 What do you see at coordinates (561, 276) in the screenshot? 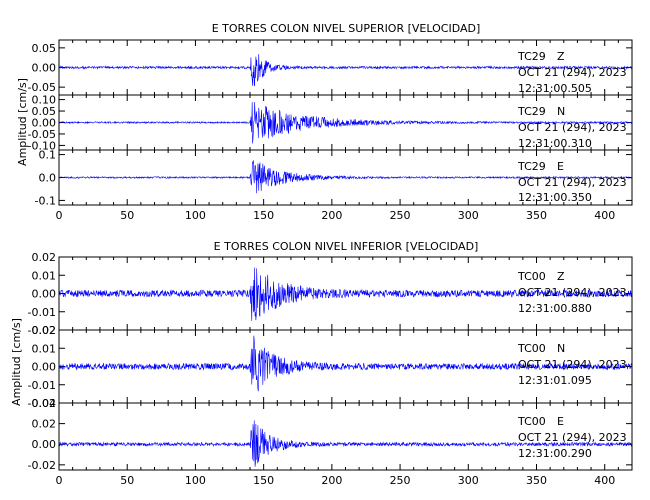
I see `component-label-tc00-z: Z` at bounding box center [561, 276].